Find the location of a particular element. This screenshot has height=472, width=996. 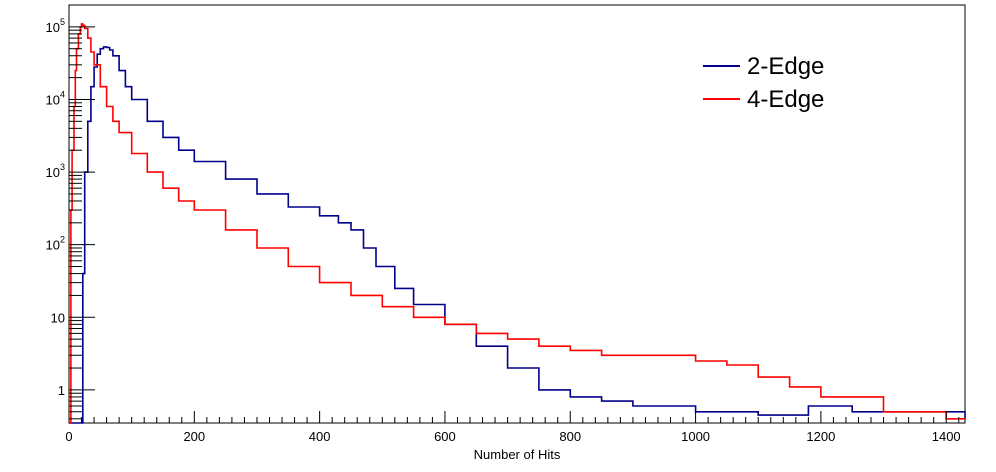

legend-label-4-edge: 4-Edge is located at coordinates (785, 99).